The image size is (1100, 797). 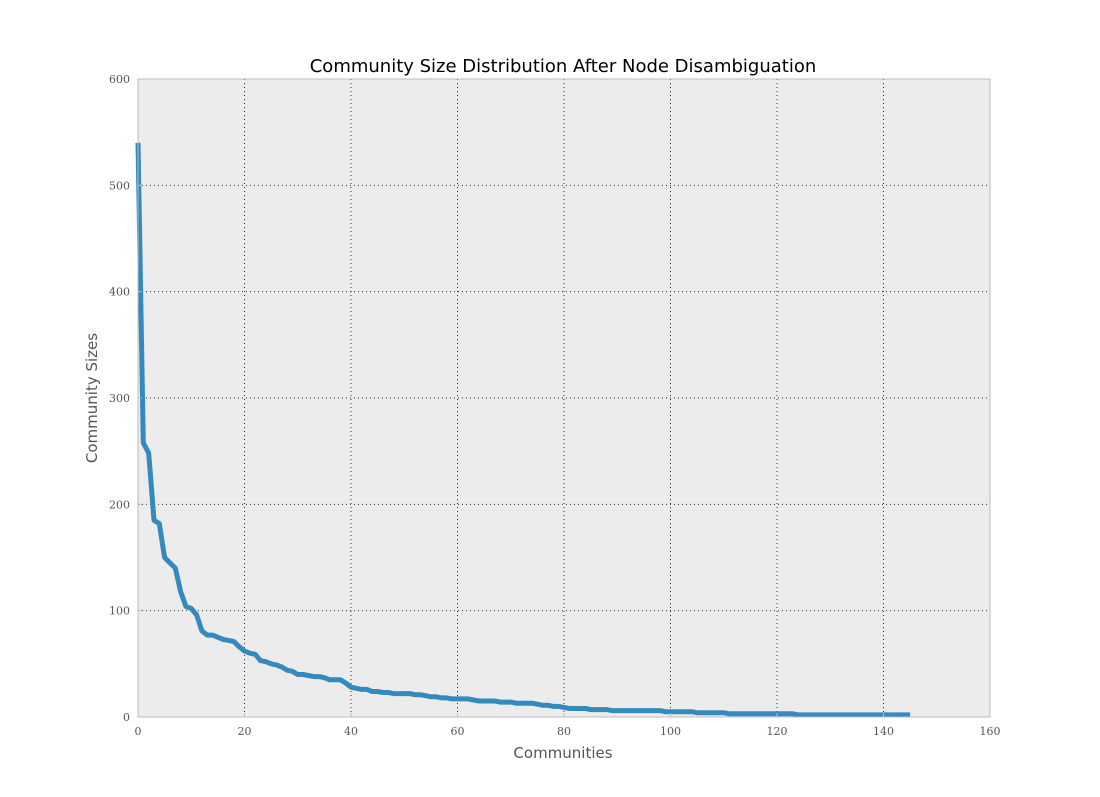 What do you see at coordinates (92, 398) in the screenshot?
I see `y-axis-label: Community Sizes` at bounding box center [92, 398].